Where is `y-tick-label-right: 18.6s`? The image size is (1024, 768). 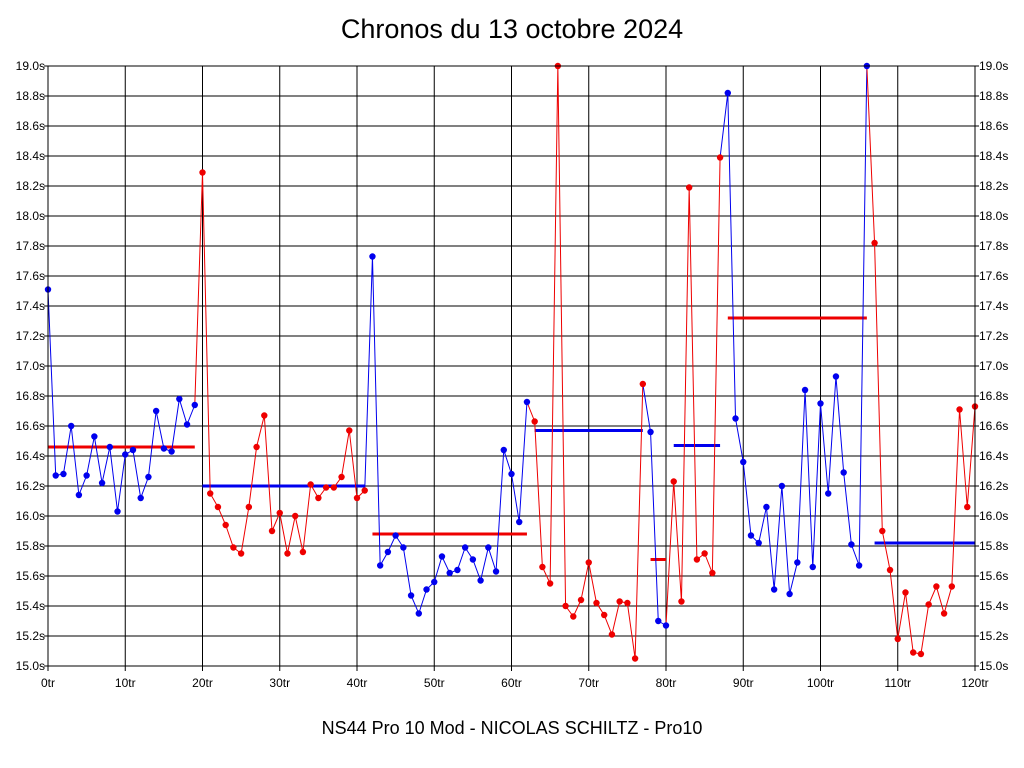
y-tick-label-right: 18.6s is located at coordinates (993, 126).